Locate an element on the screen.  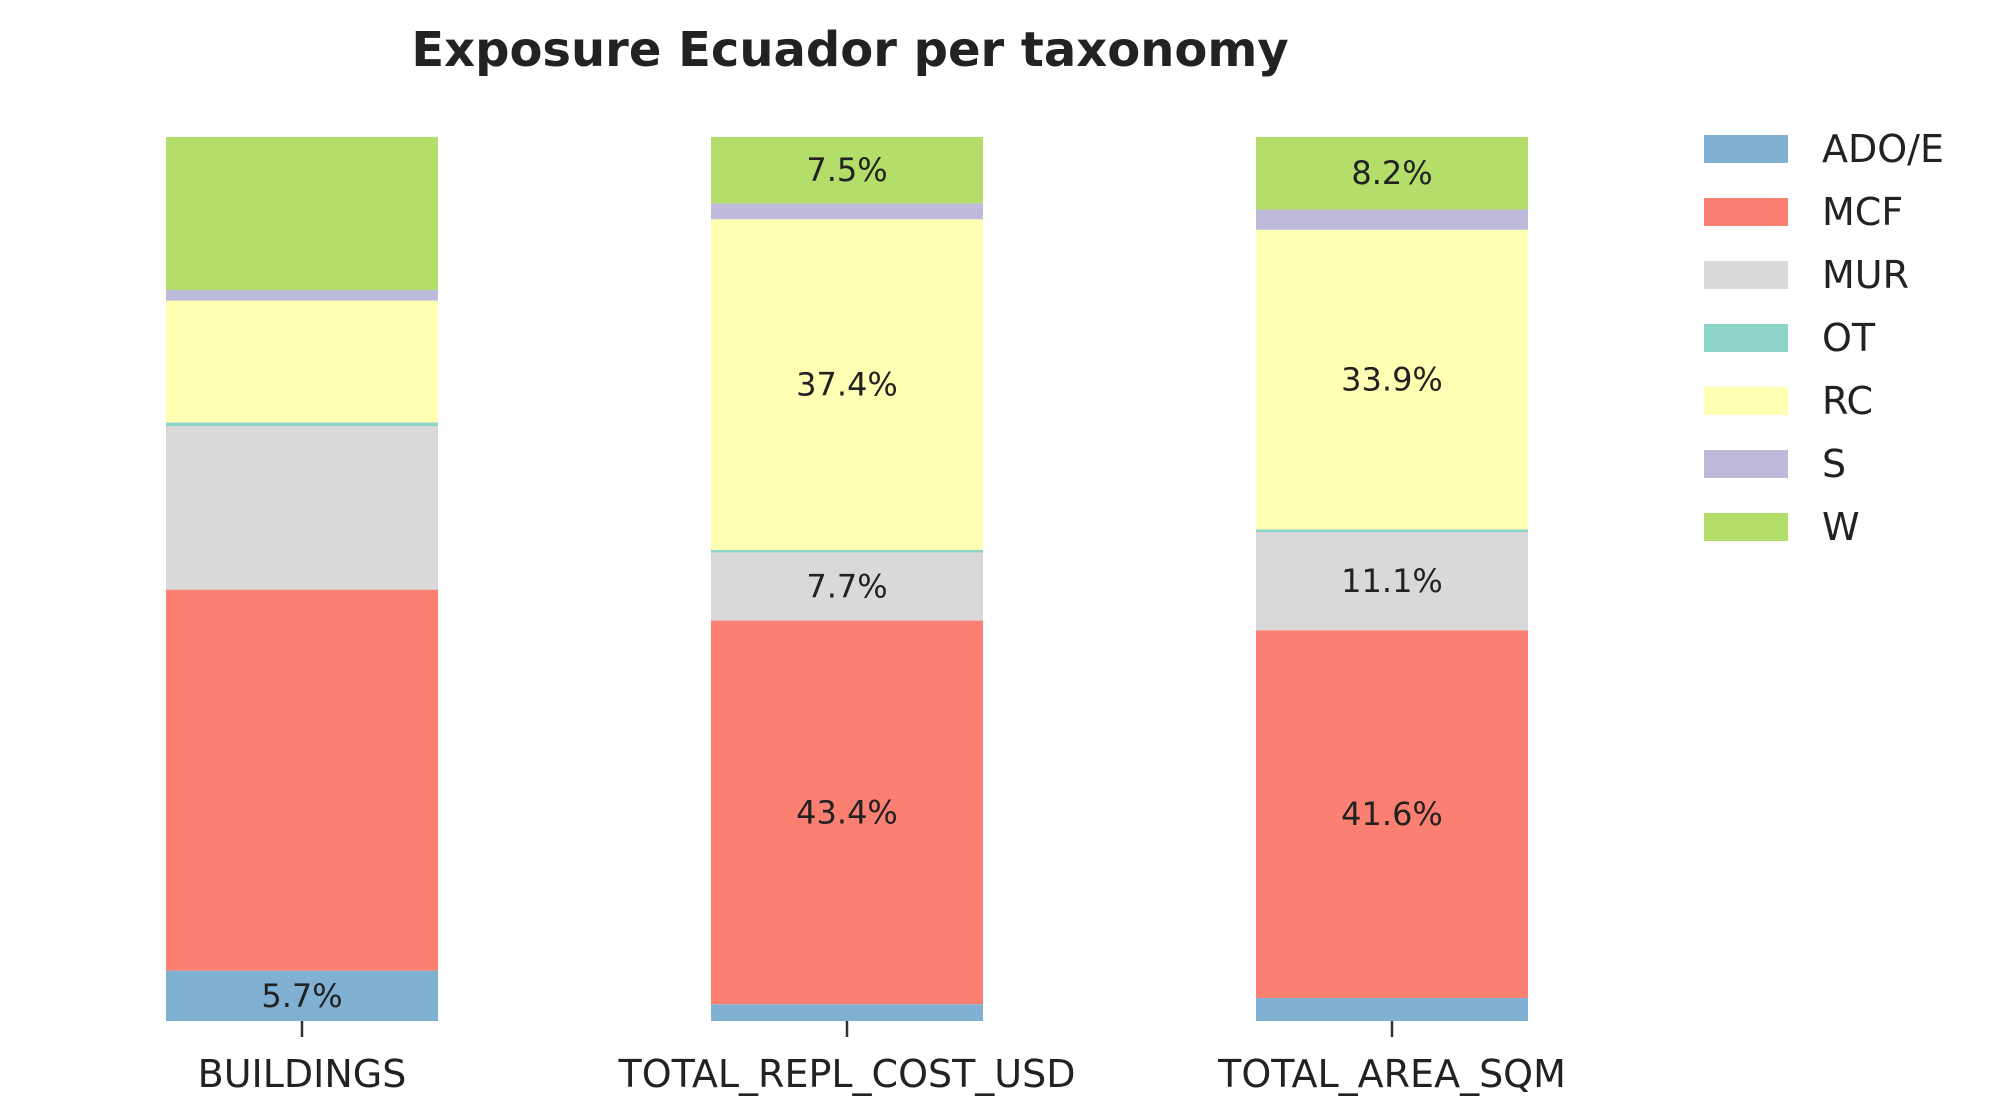
bar-segment-total-area-sqm-s is located at coordinates (1392, 219).